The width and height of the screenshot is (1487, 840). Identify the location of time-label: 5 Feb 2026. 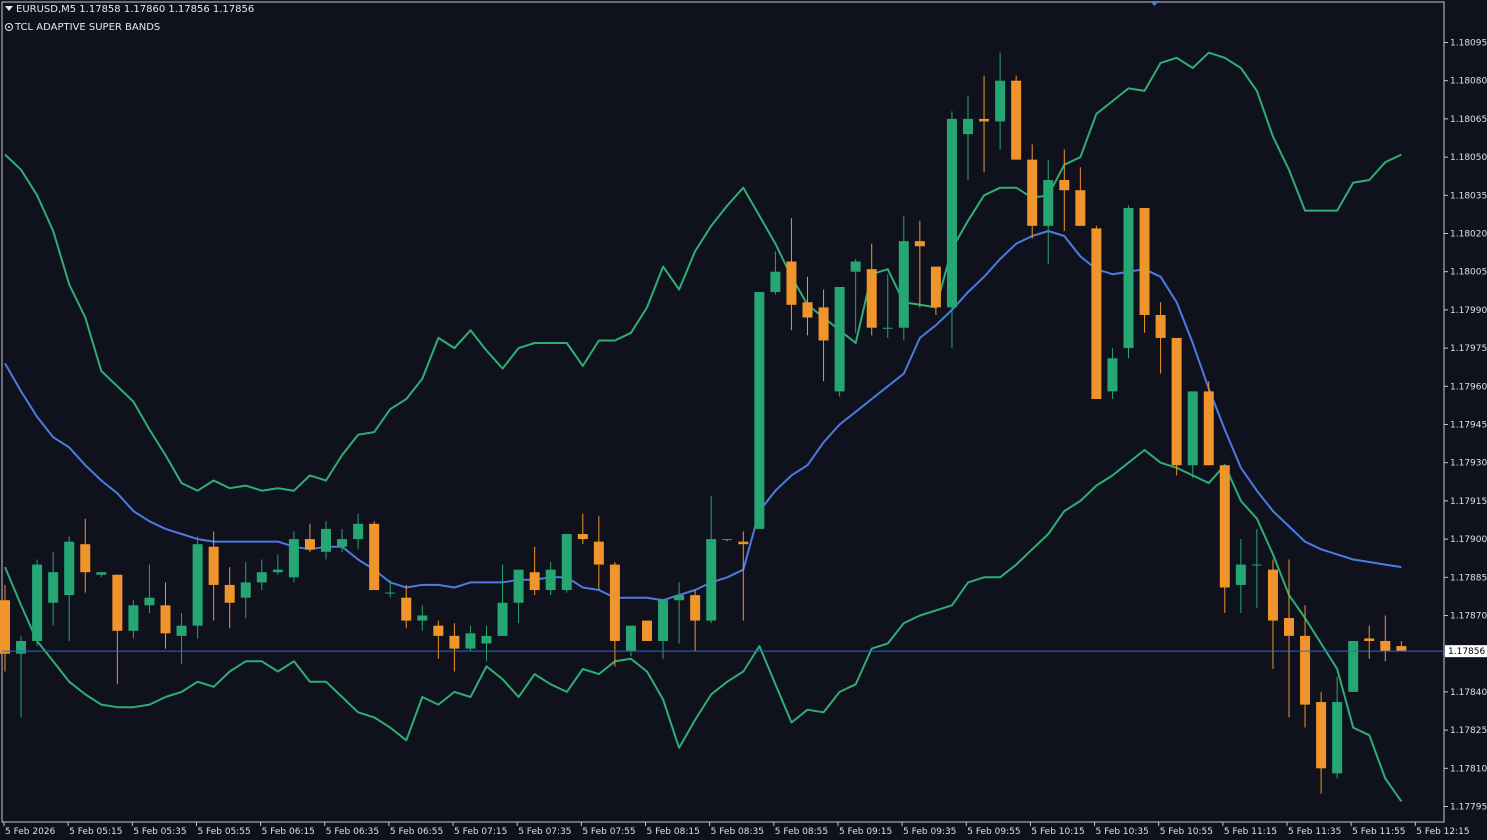
(30, 832).